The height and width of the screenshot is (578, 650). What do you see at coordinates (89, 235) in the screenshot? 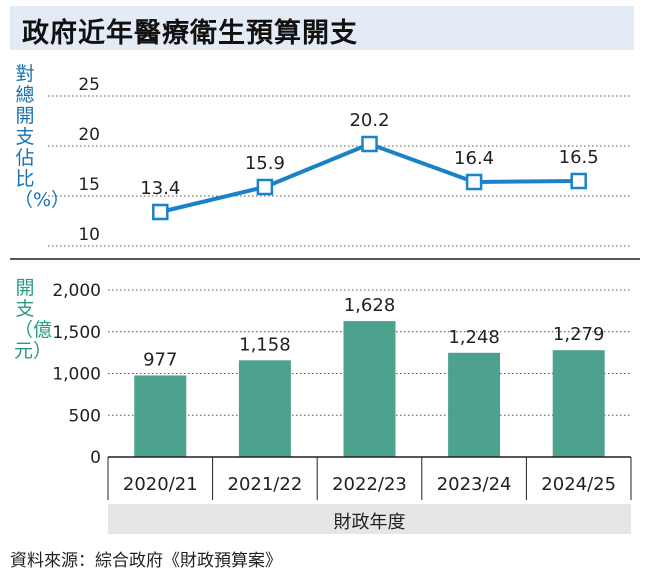
I see `line-y-tick-label: 10` at bounding box center [89, 235].